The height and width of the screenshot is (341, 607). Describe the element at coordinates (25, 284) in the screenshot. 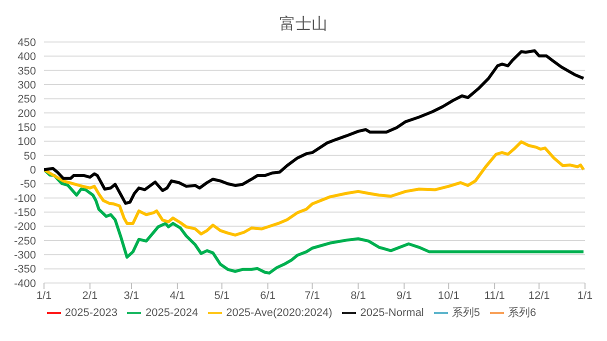

I see `y-tick-label: -400` at that location.